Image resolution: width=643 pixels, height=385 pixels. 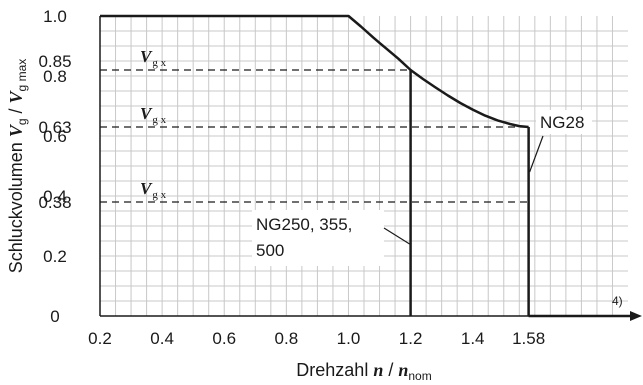 What do you see at coordinates (55, 76) in the screenshot?
I see `y-tick-label: 0.8` at bounding box center [55, 76].